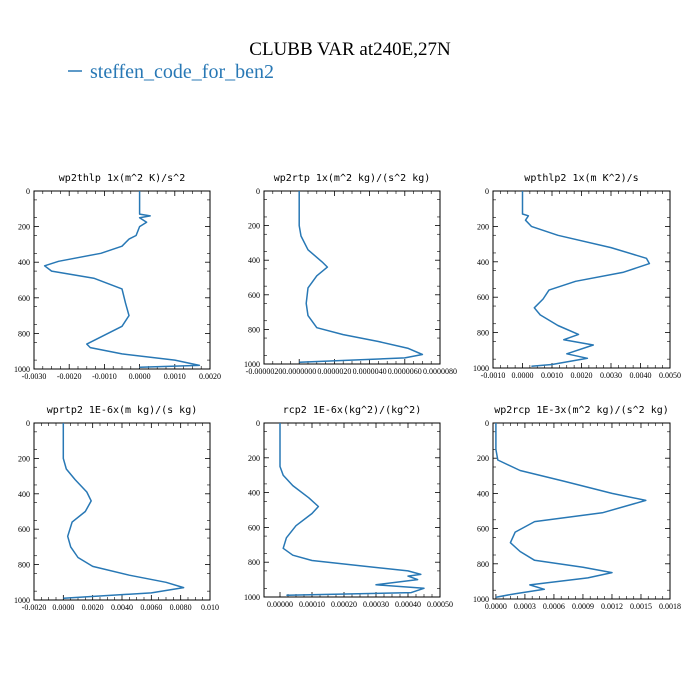  I want to click on panel-title: wp2rcp 1E-3x(m^2 kg)/(s^2 kg), so click(581, 410).